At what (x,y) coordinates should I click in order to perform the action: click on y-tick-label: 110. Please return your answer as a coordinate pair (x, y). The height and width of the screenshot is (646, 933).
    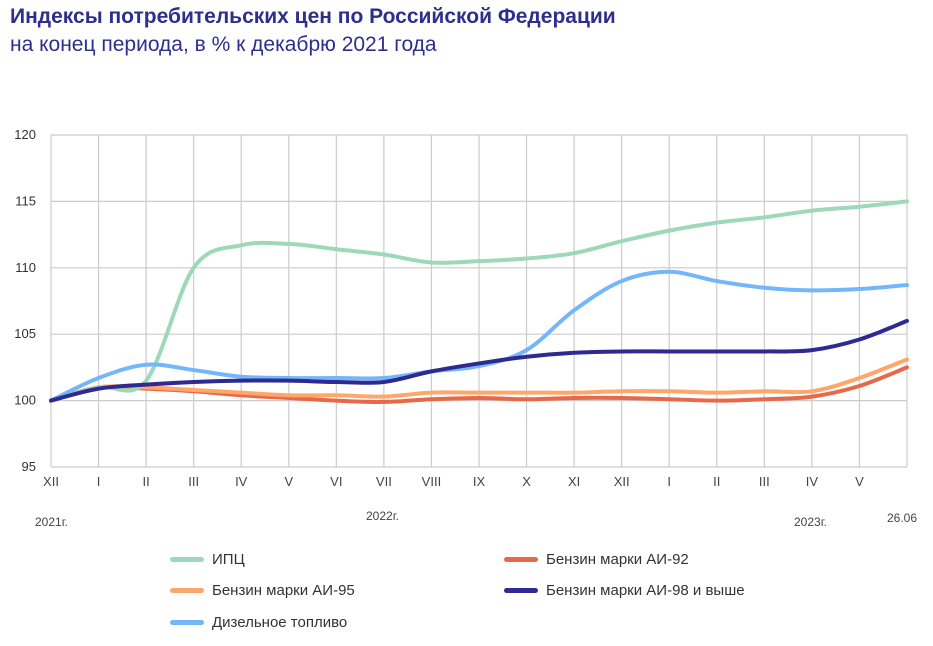
    Looking at the image, I should click on (25, 267).